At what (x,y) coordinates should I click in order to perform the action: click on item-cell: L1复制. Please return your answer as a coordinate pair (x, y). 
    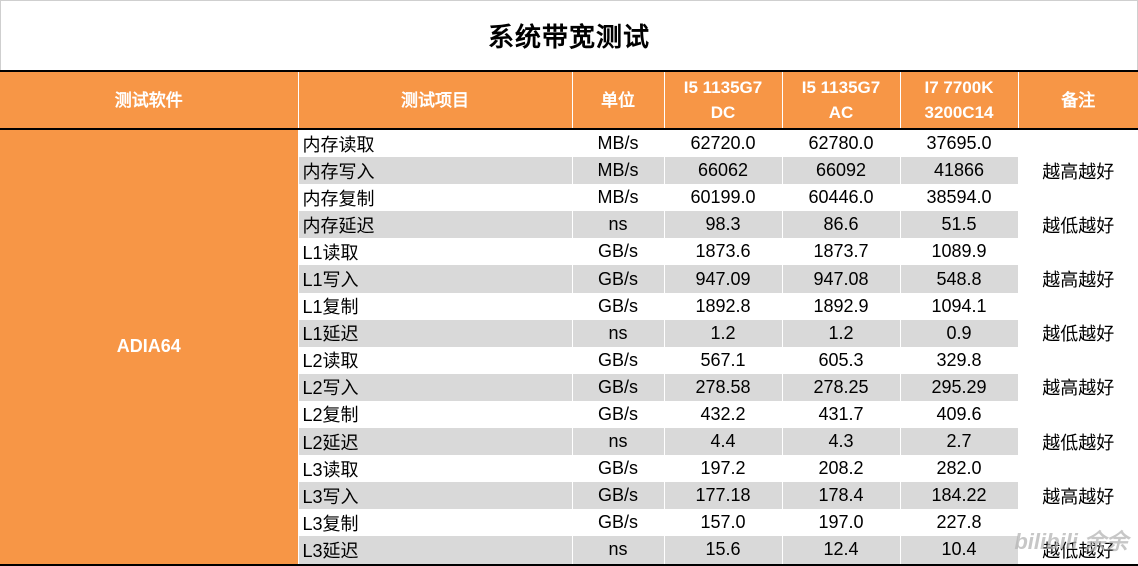
    Looking at the image, I should click on (434, 306).